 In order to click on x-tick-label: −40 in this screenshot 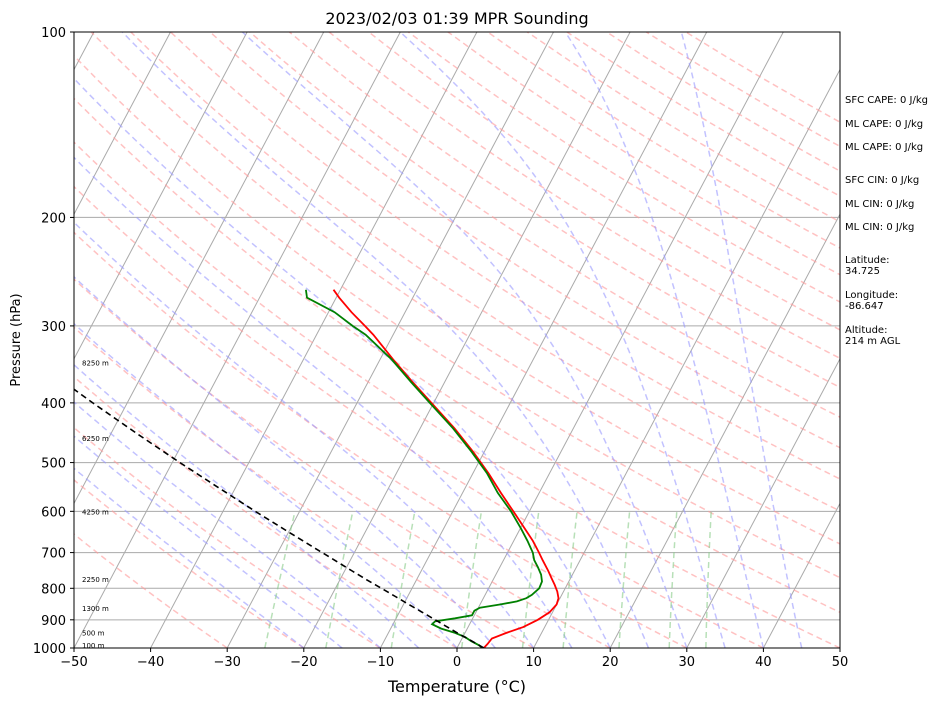, I will do `click(150, 662)`.